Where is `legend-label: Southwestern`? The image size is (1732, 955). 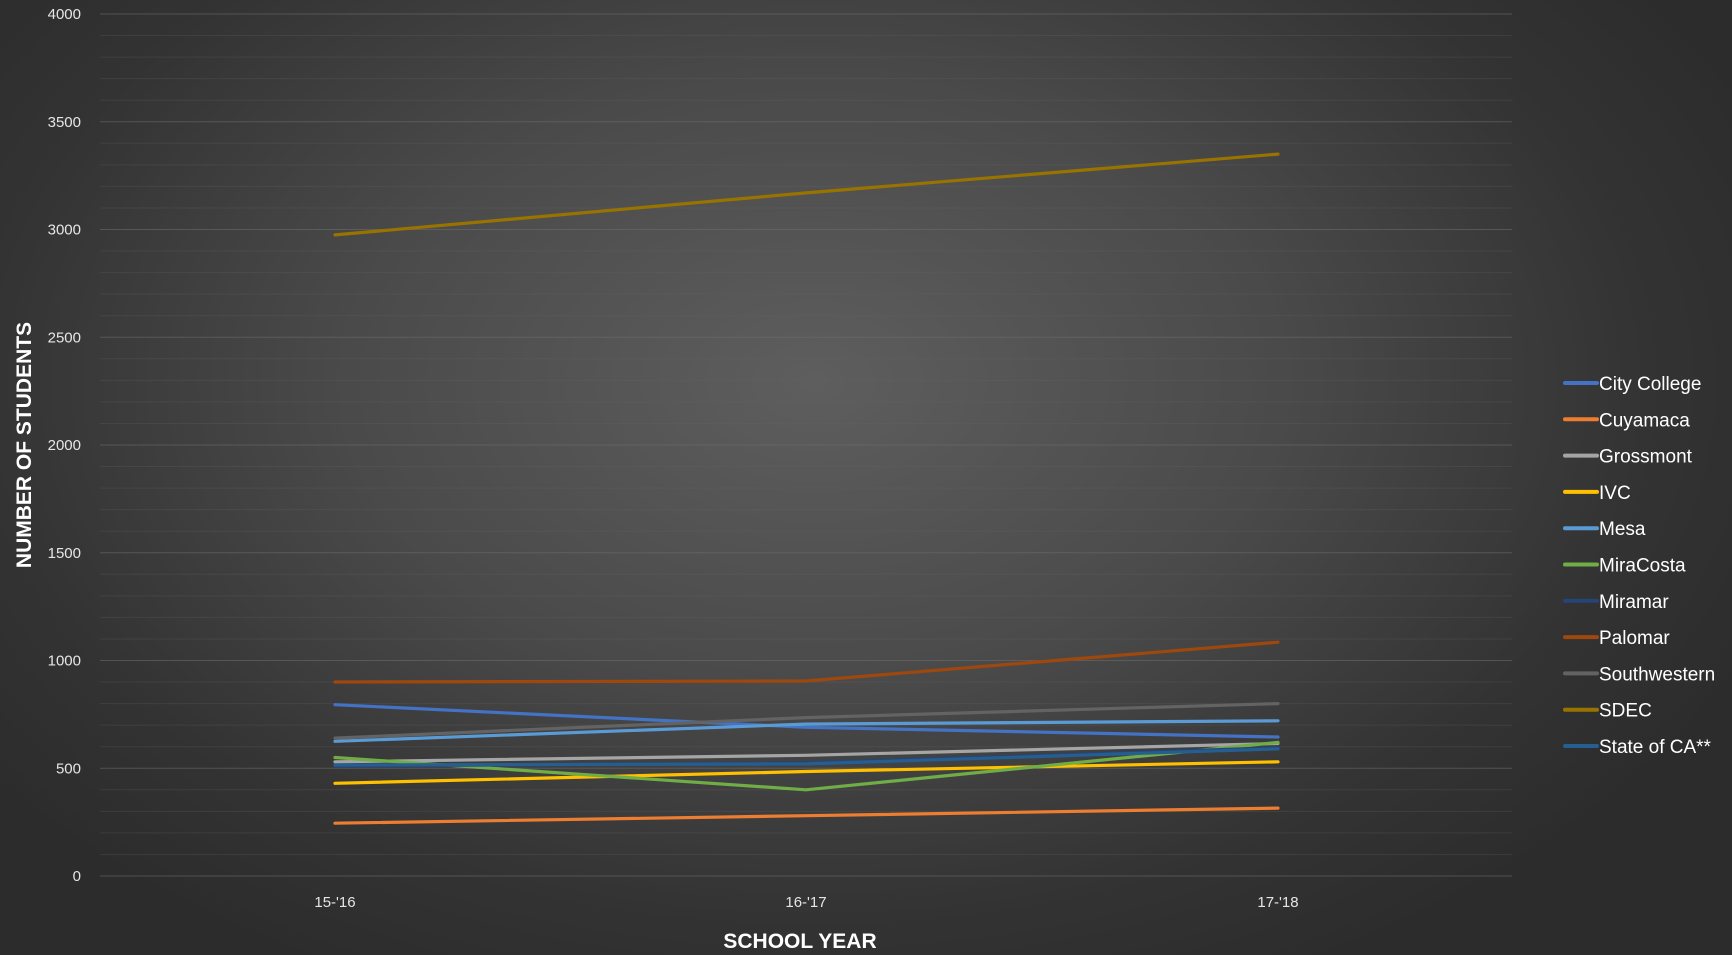
legend-label: Southwestern is located at coordinates (1657, 674).